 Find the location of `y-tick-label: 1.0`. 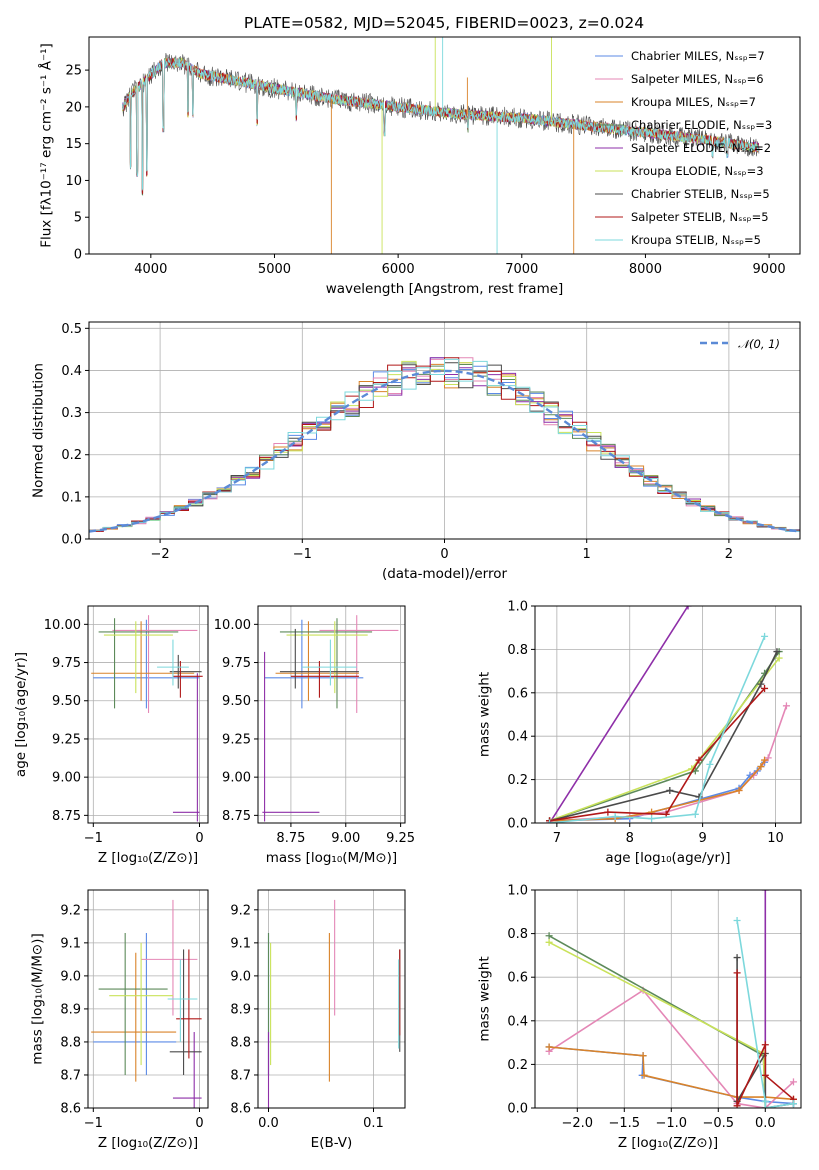

y-tick-label: 1.0 is located at coordinates (517, 891).